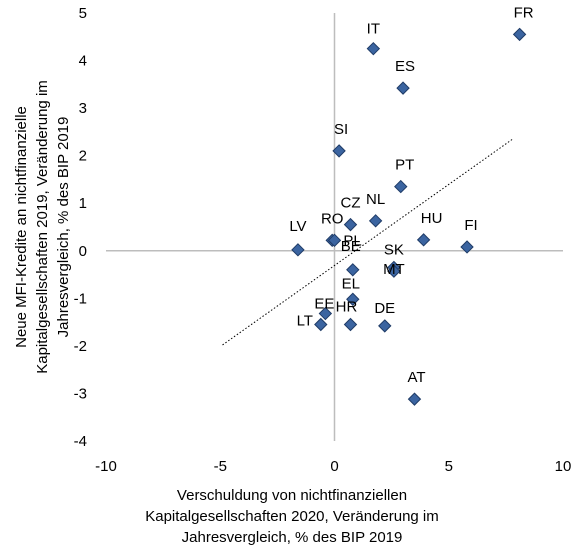 This screenshot has width=579, height=546. What do you see at coordinates (83, 251) in the screenshot?
I see `y-tick-label: 0` at bounding box center [83, 251].